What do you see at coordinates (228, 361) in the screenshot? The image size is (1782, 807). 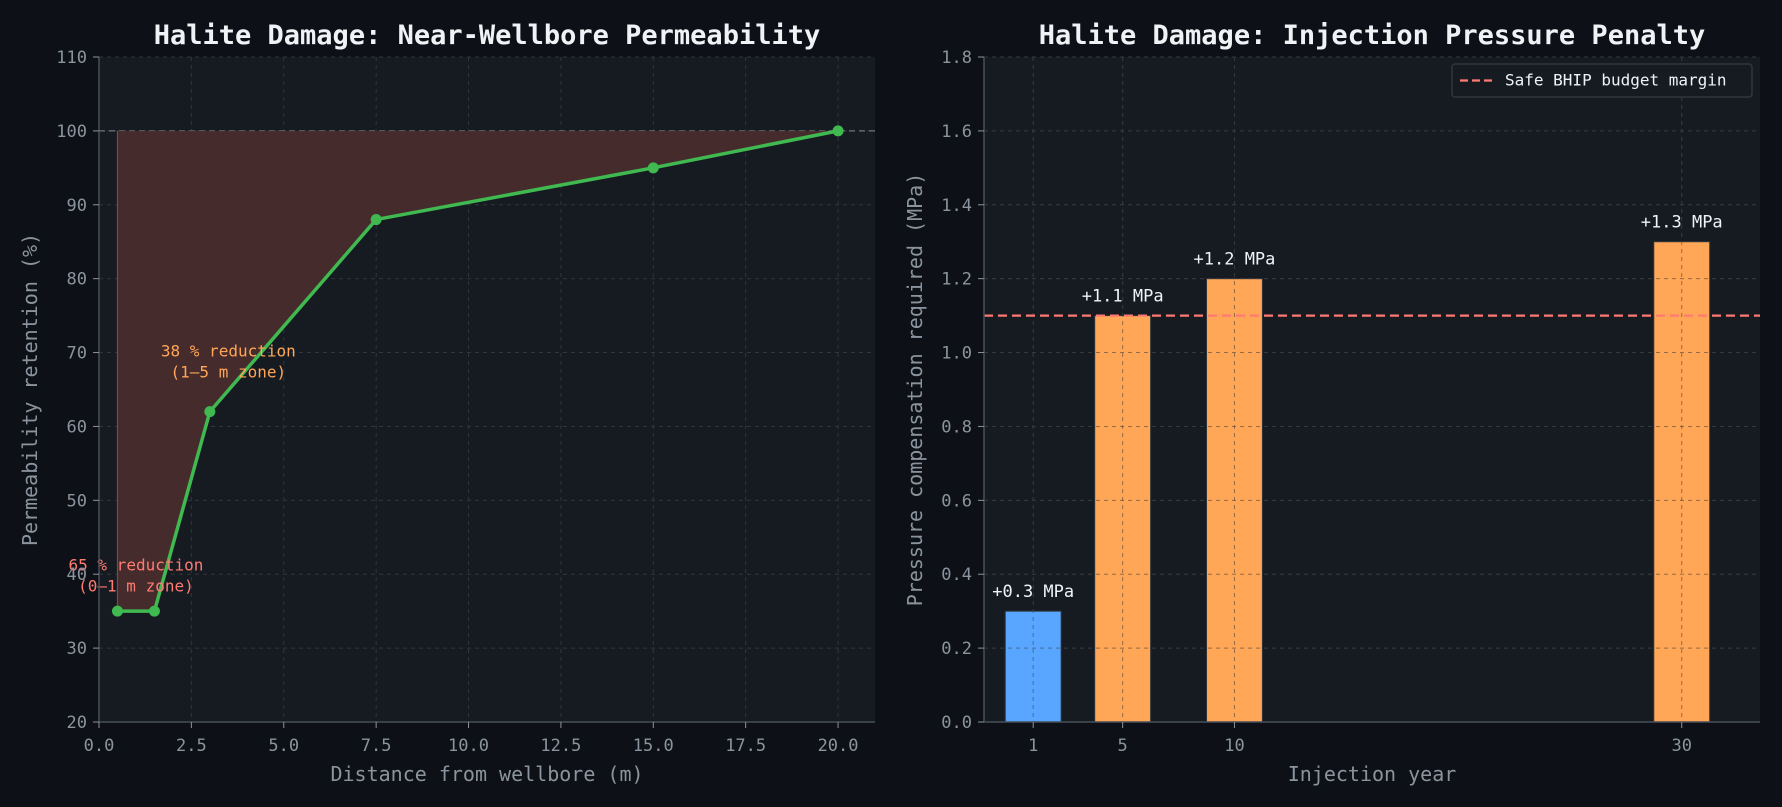 I see `permeability-annotation: 38 % reduction (1–5 m zone)` at bounding box center [228, 361].